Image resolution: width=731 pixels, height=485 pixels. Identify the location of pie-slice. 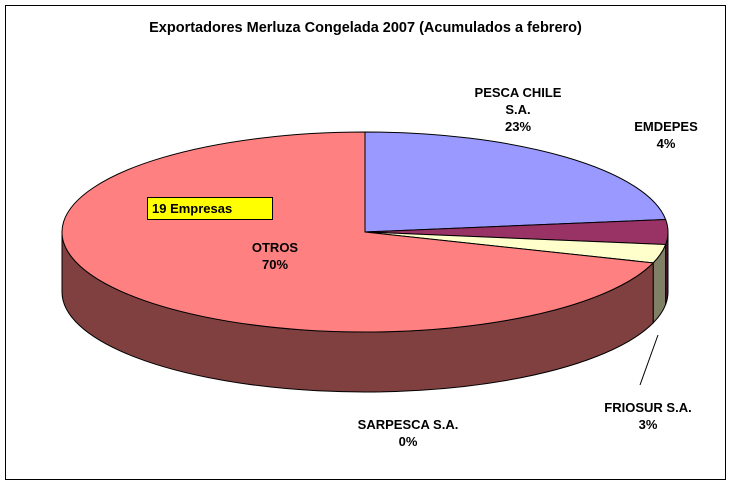
(515, 182).